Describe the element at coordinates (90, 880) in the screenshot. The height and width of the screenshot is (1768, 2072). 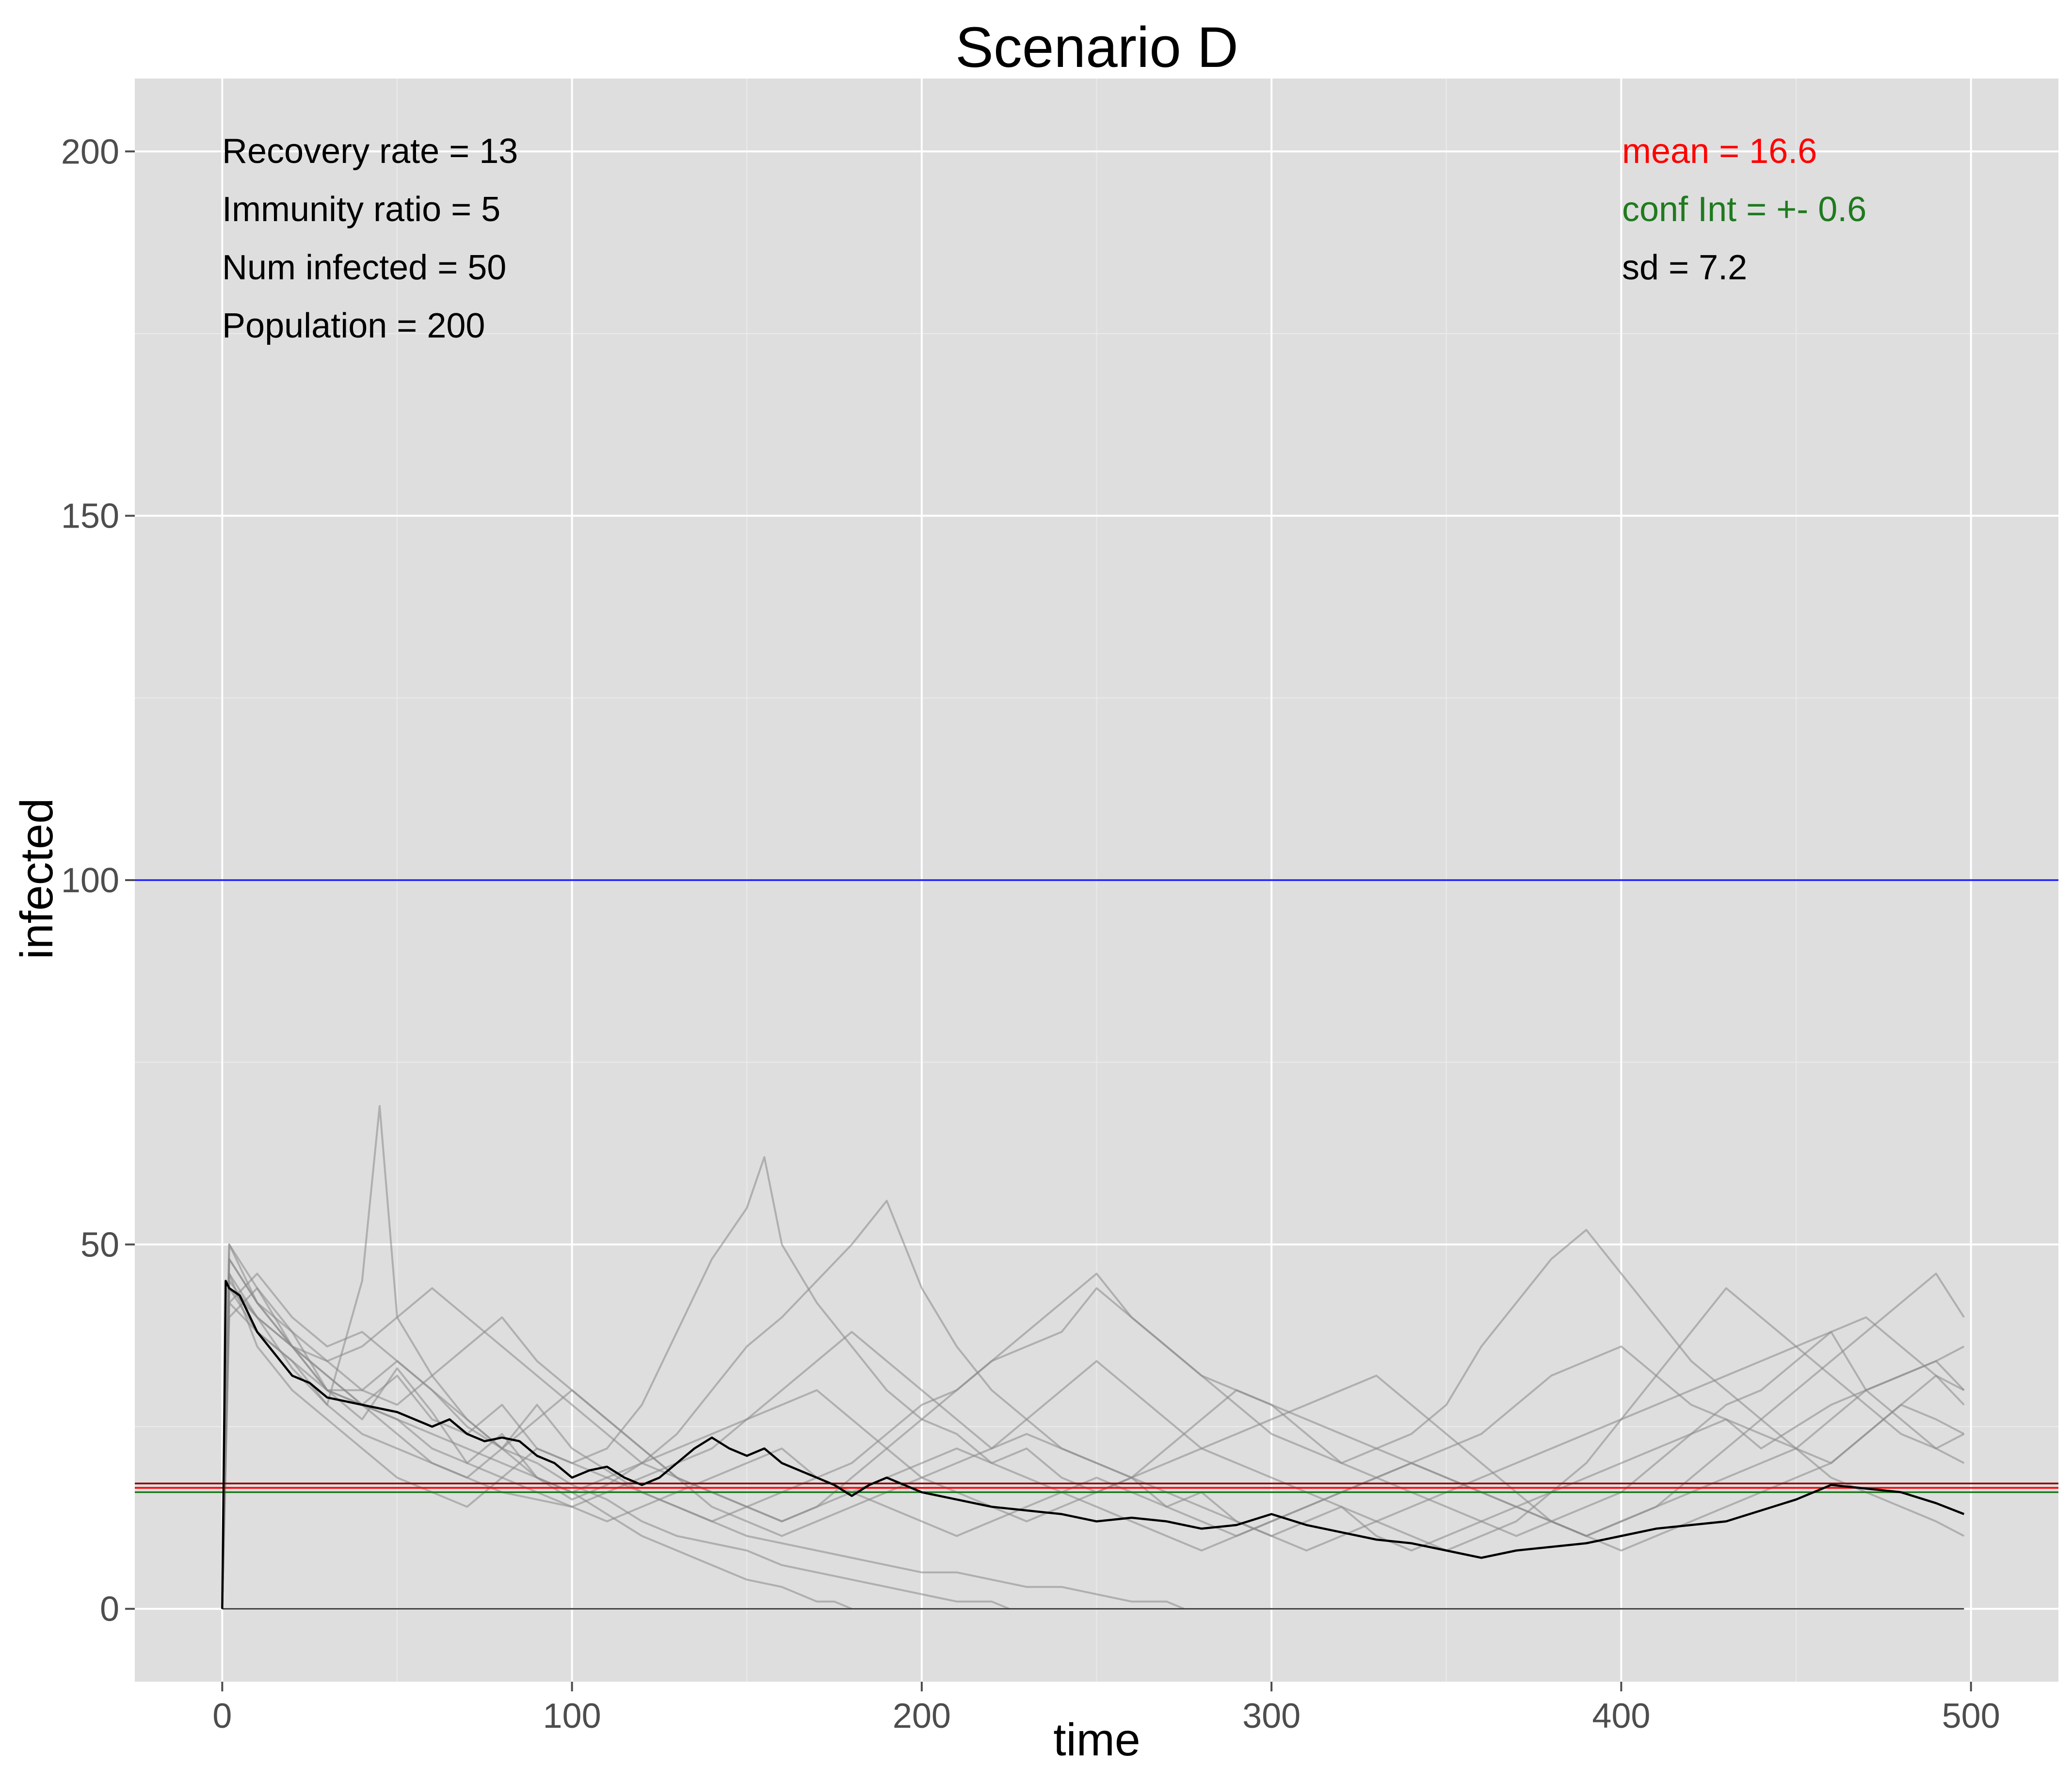
I see `y-tick-label: 100` at that location.